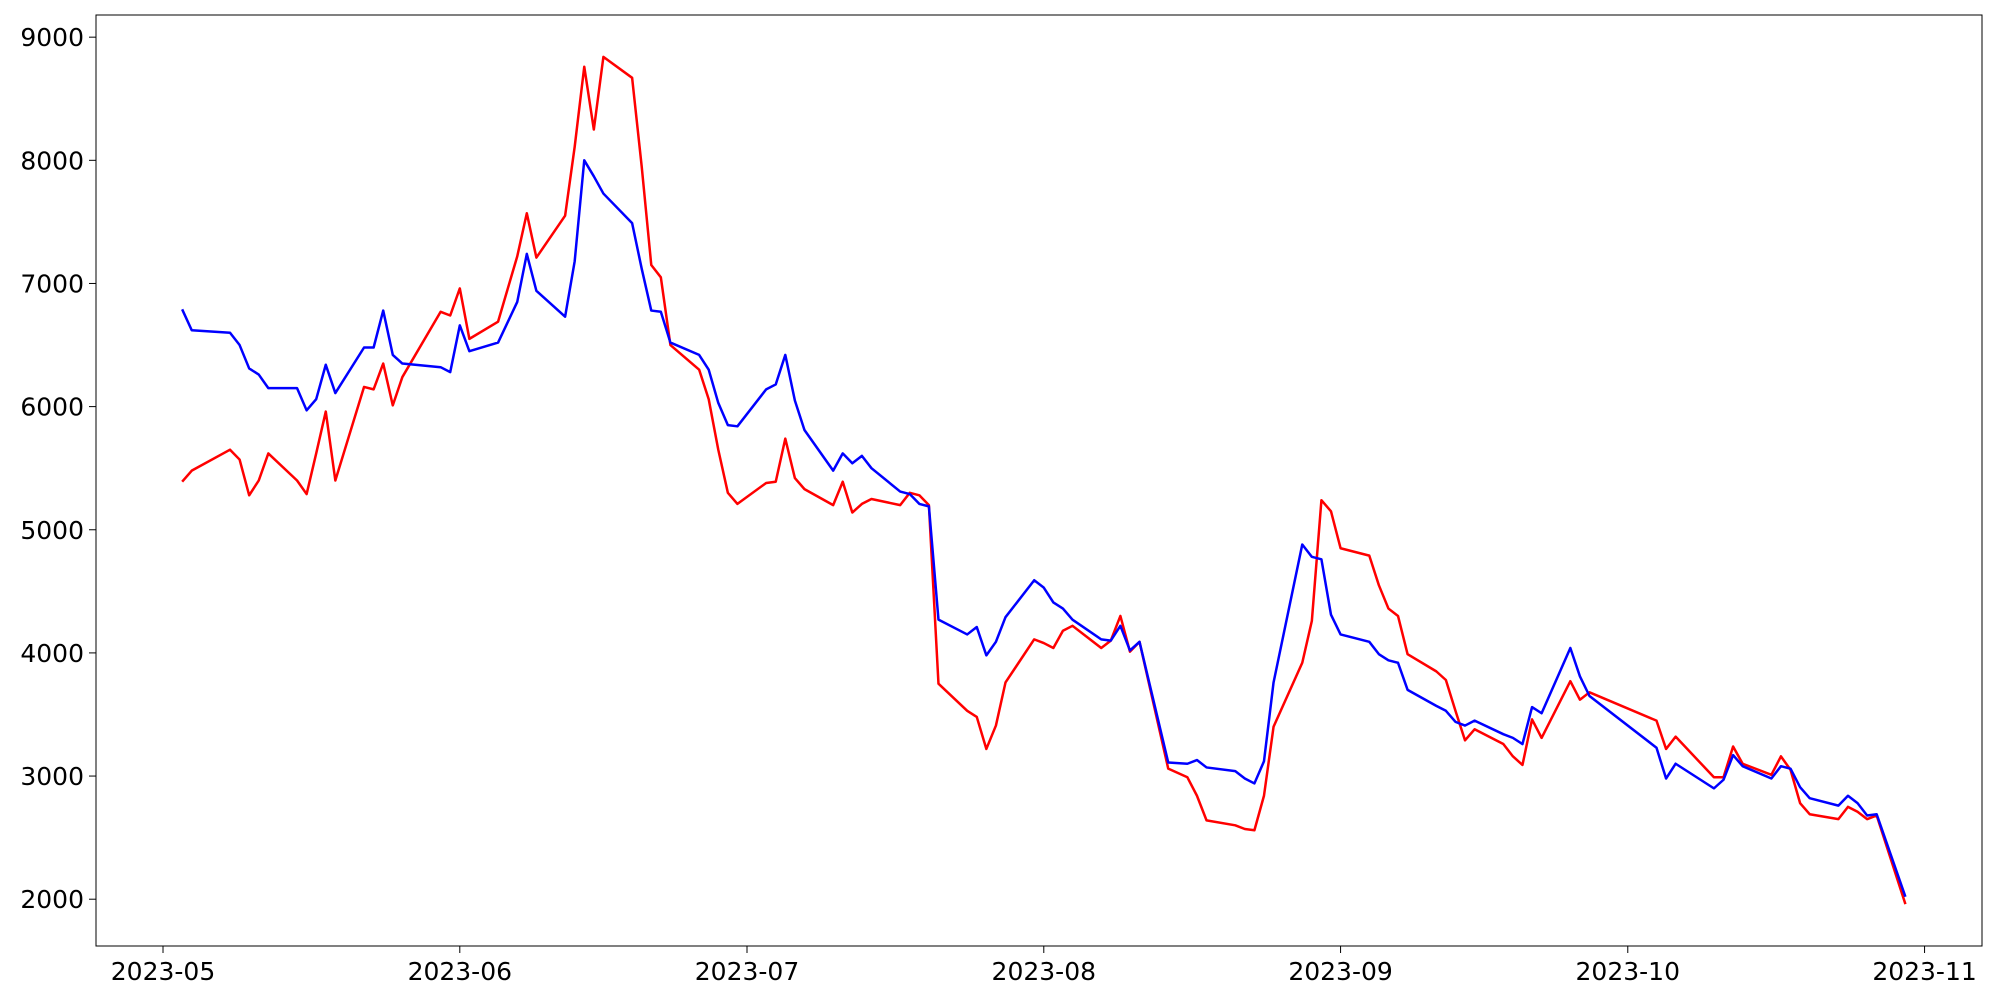 The height and width of the screenshot is (1000, 2000). What do you see at coordinates (52, 160) in the screenshot?
I see `y-tick-label: 8000` at bounding box center [52, 160].